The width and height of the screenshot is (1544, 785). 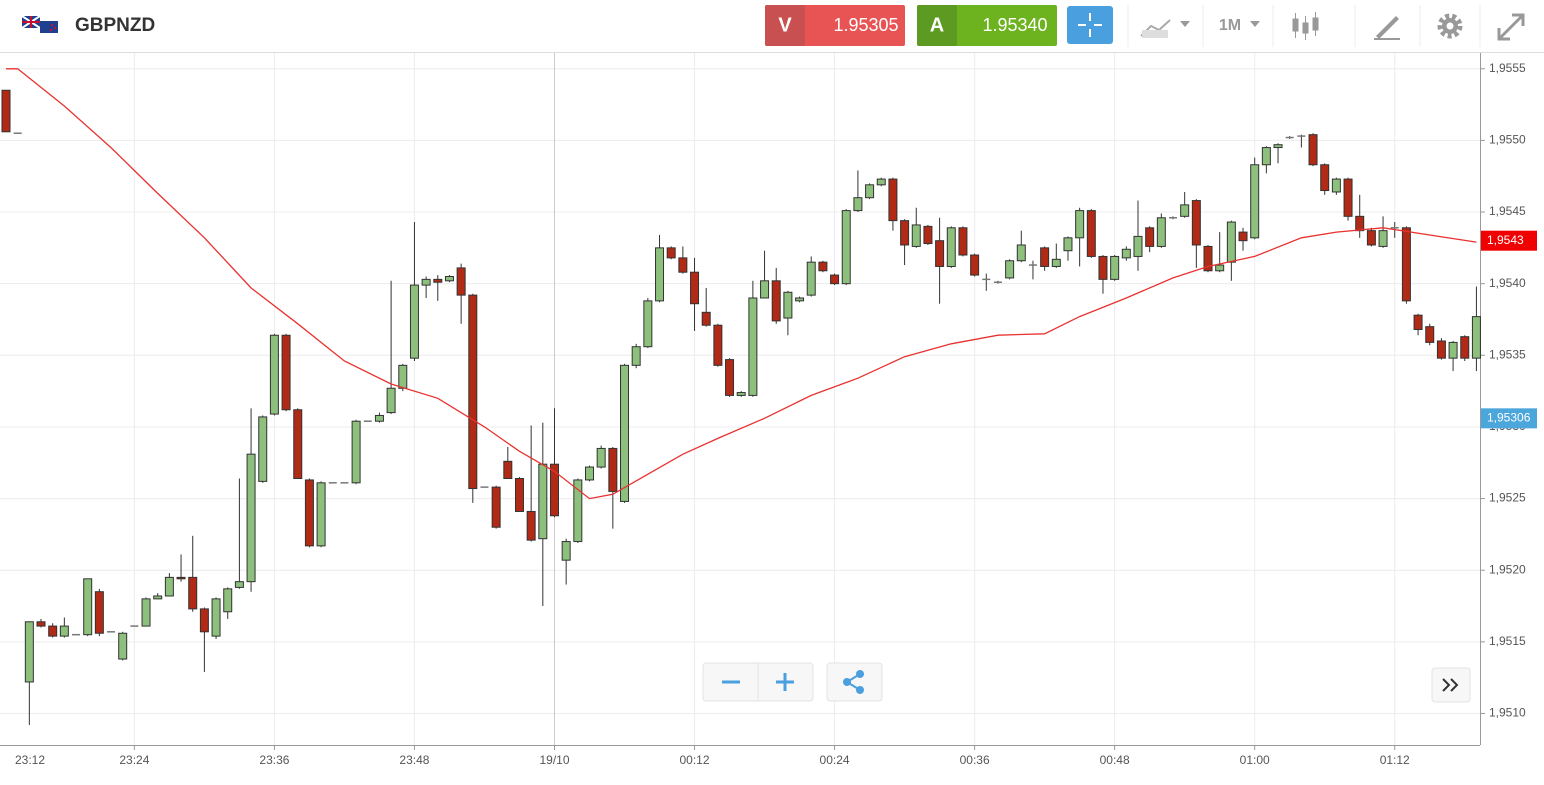 What do you see at coordinates (30, 760) in the screenshot?
I see `x-tick-label: 23:12` at bounding box center [30, 760].